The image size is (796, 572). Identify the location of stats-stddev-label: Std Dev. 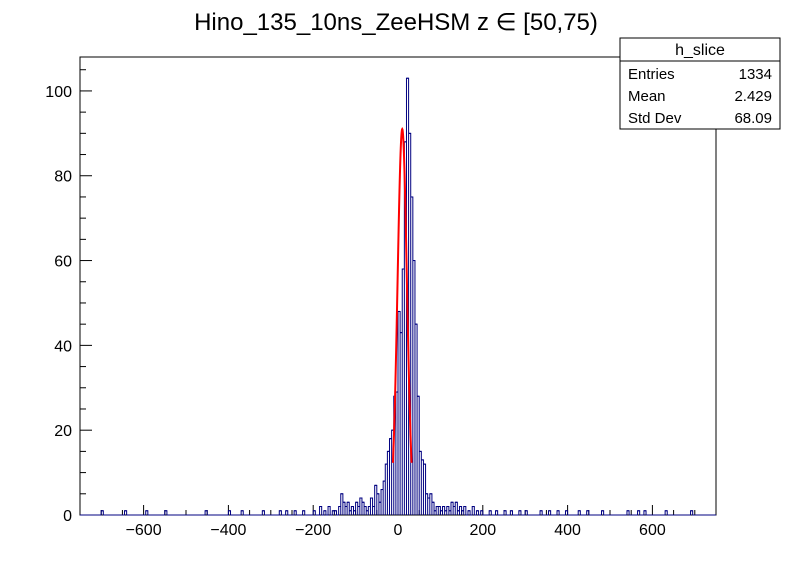
(655, 118).